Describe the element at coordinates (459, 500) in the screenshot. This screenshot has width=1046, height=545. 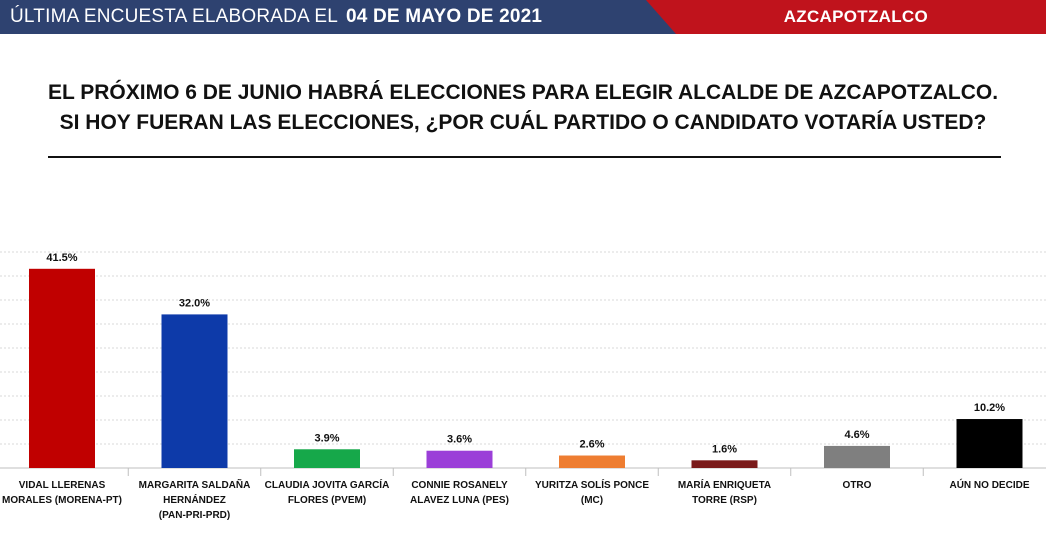
I see `category-label-4: ALAVEZ LUNA (PES)` at that location.